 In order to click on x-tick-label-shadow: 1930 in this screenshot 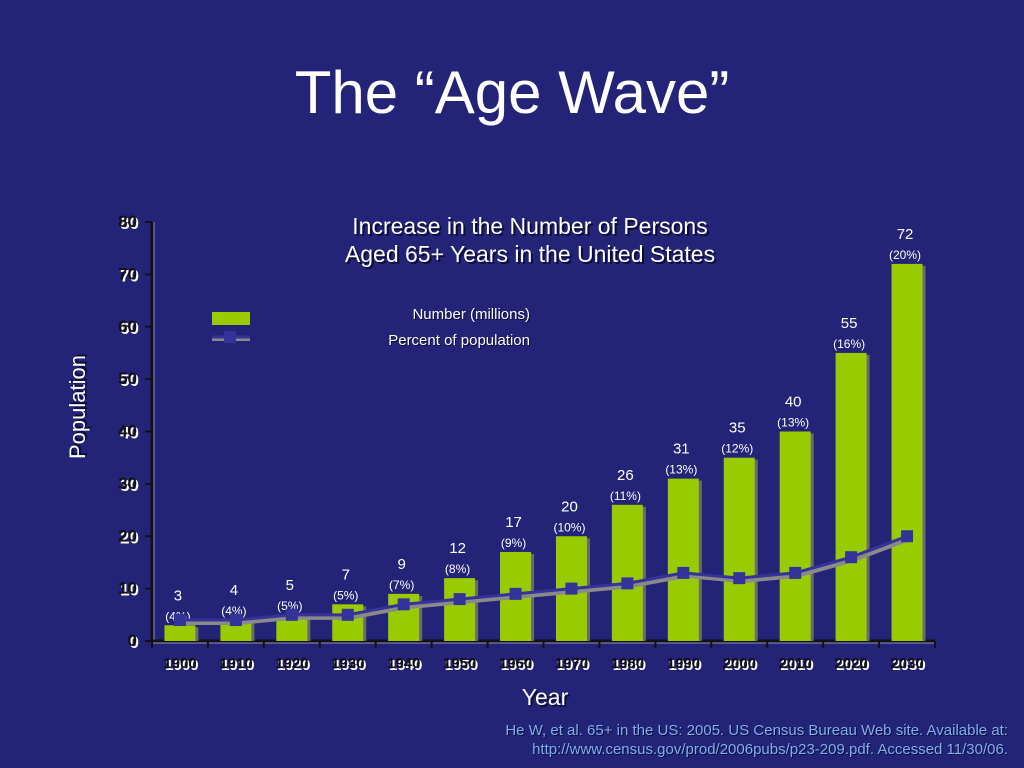, I will do `click(349, 665)`.